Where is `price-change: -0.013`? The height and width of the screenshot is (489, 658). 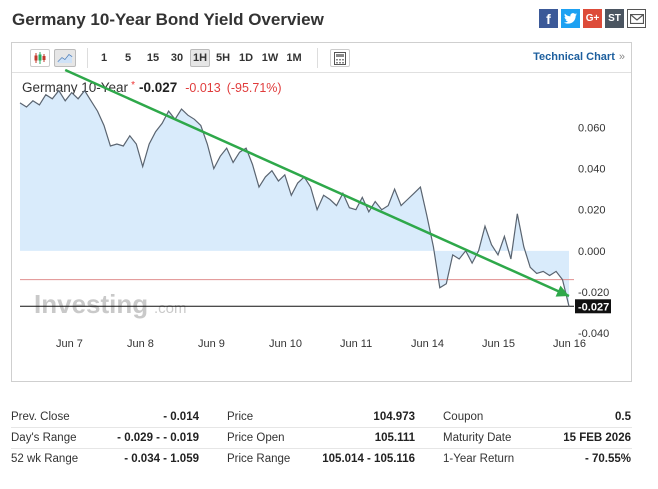 price-change: -0.013 is located at coordinates (203, 88).